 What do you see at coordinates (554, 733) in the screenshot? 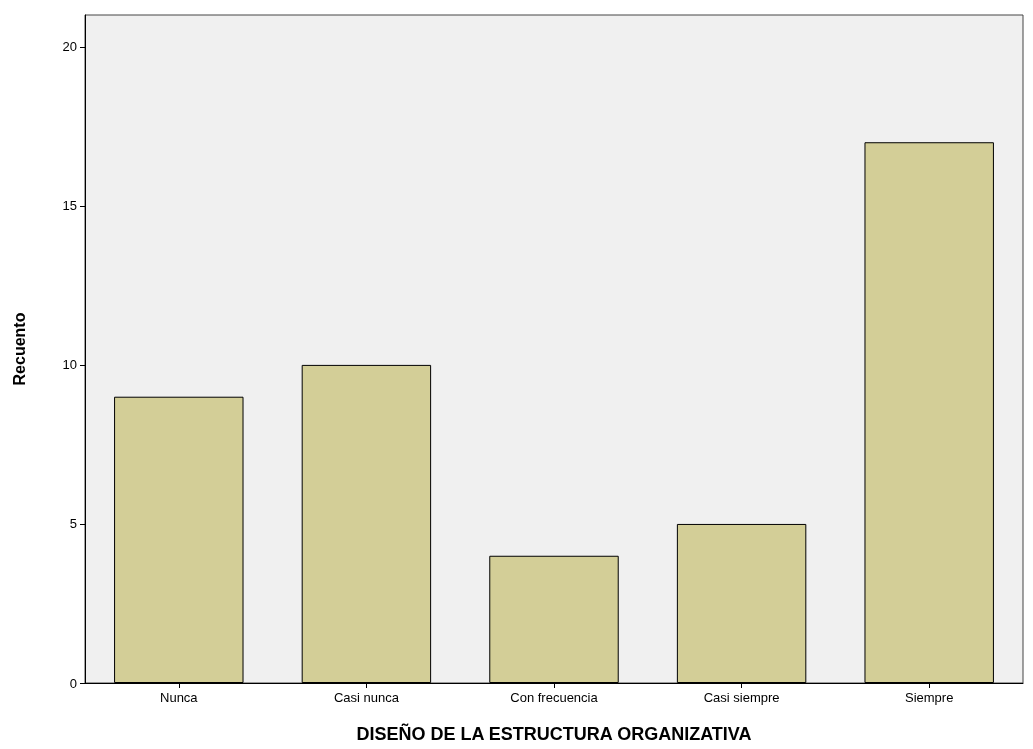
I see `x-axis-title: DISEÑO DE LA ESTRUCTURA ORGANIZATIVA` at bounding box center [554, 733].